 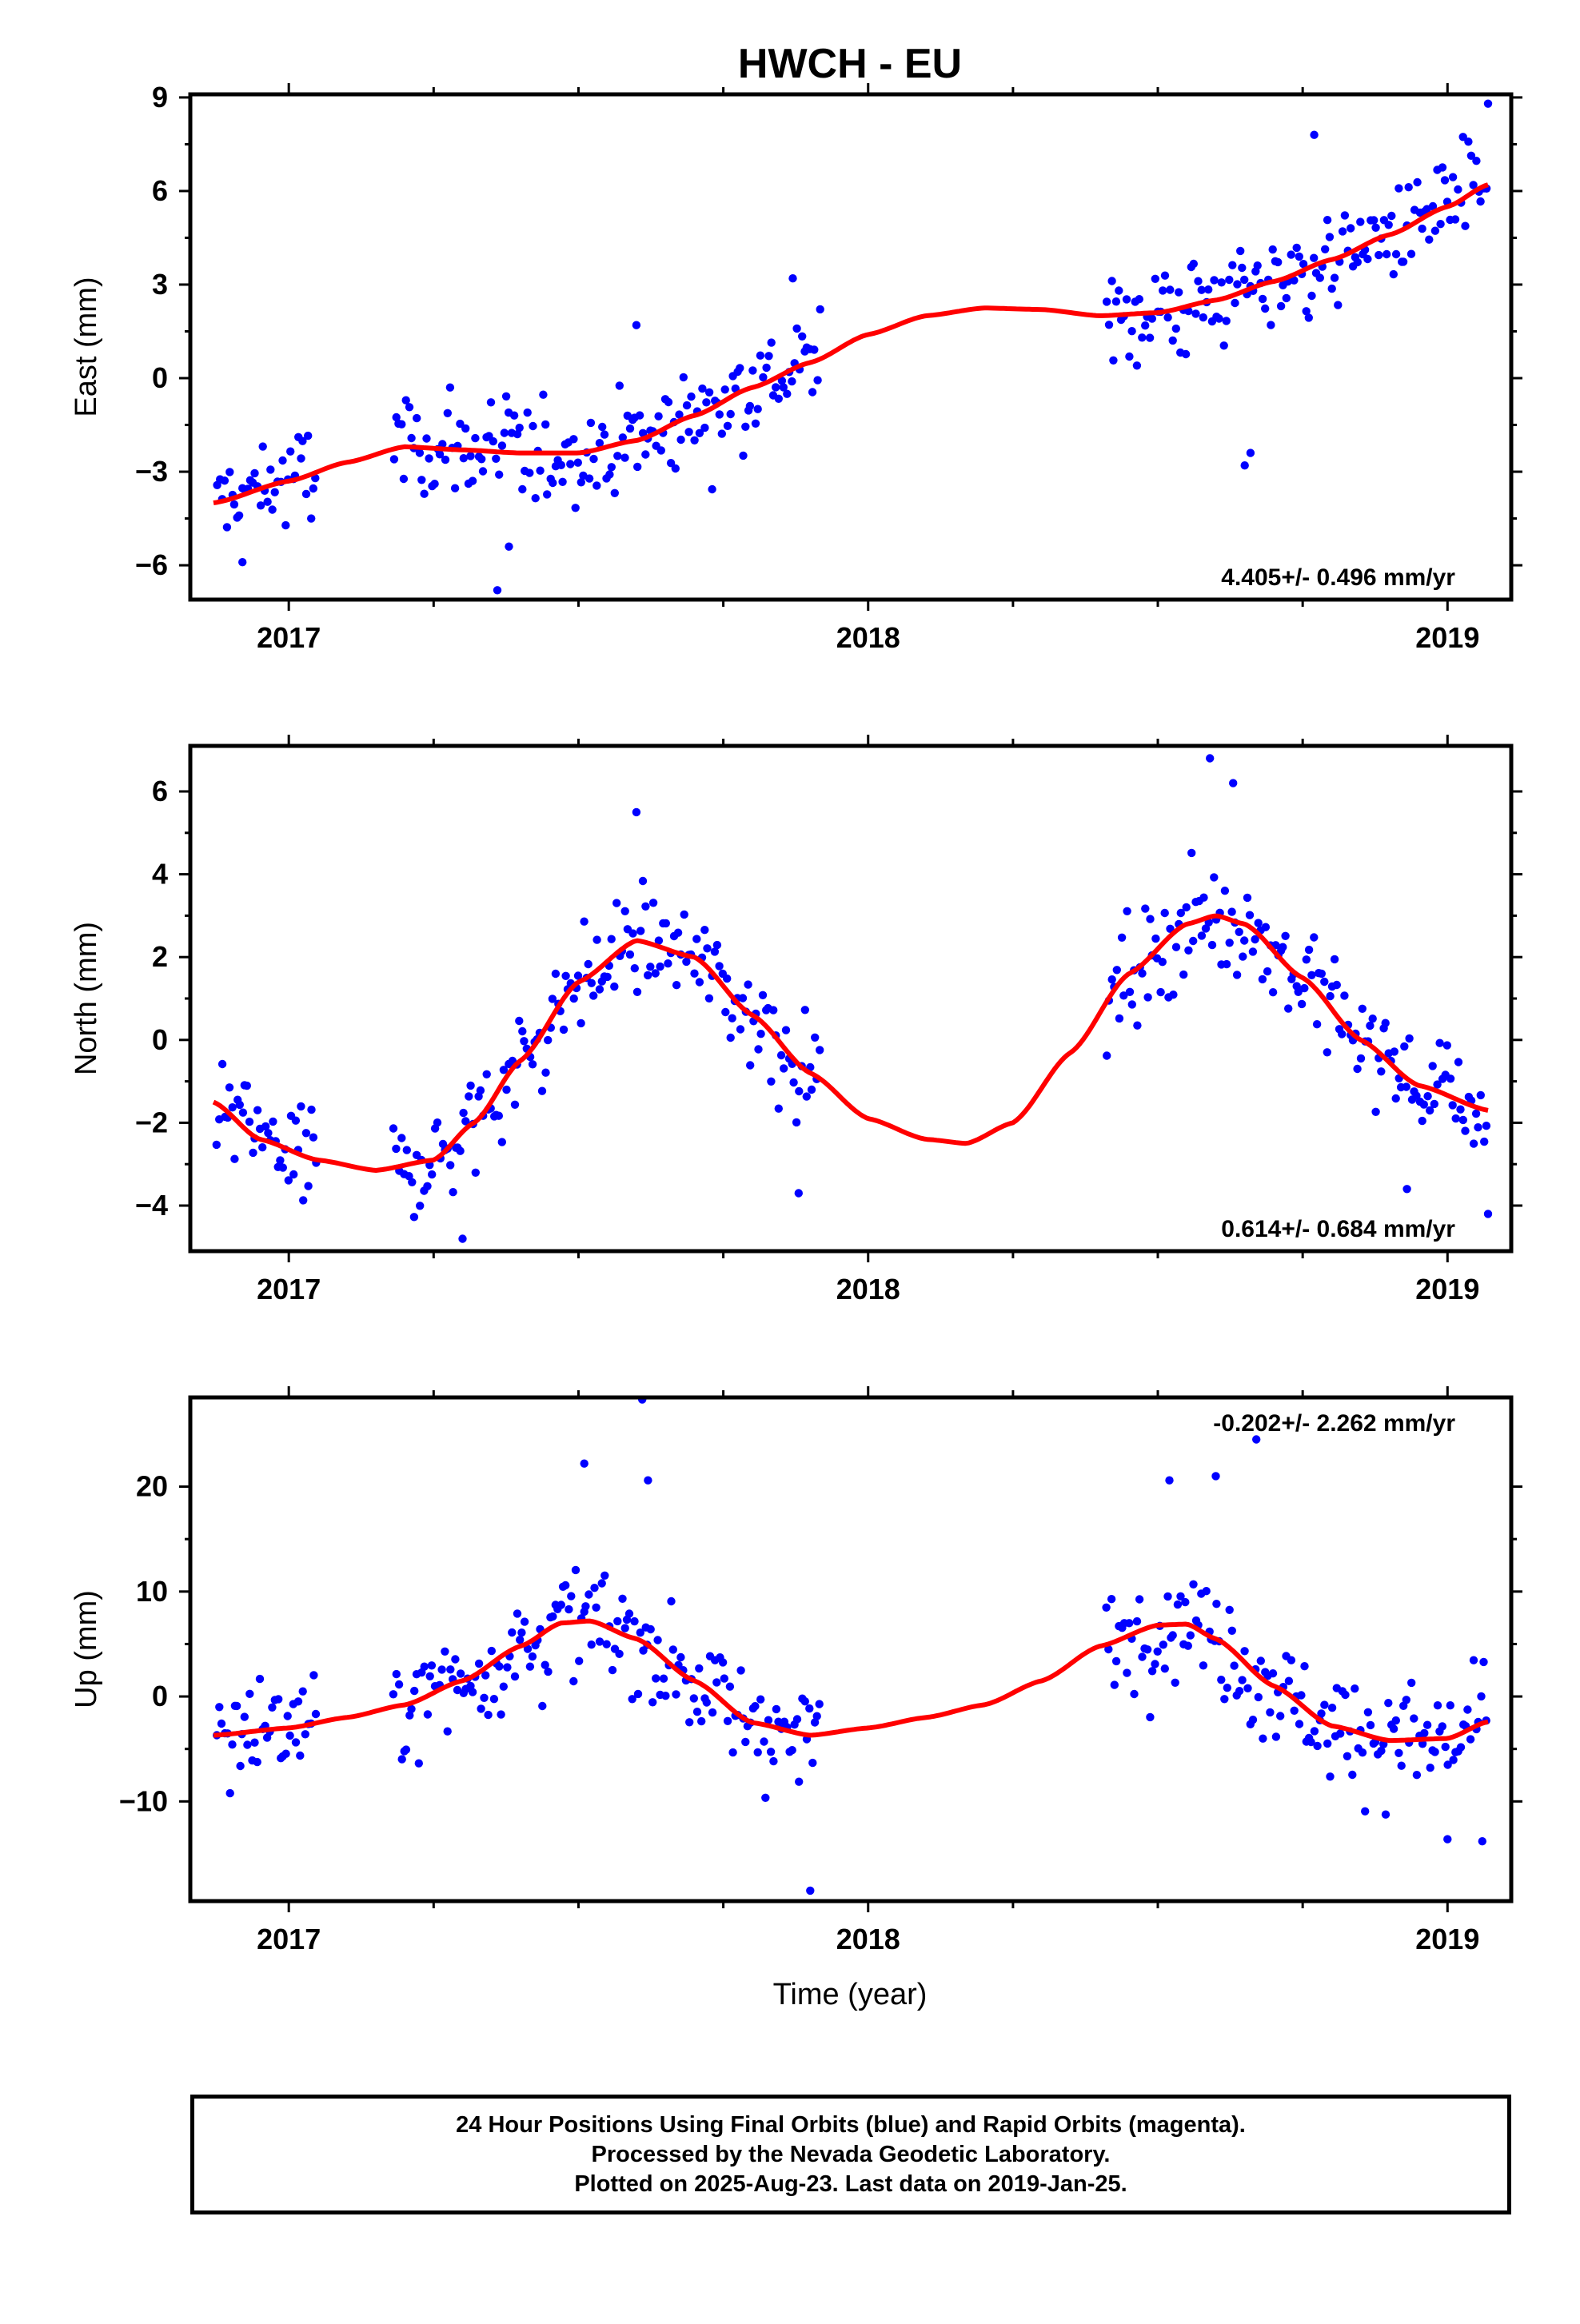 I want to click on rate-annotation: -0.202+/- 2.262 mm/yr, so click(x=1334, y=1424).